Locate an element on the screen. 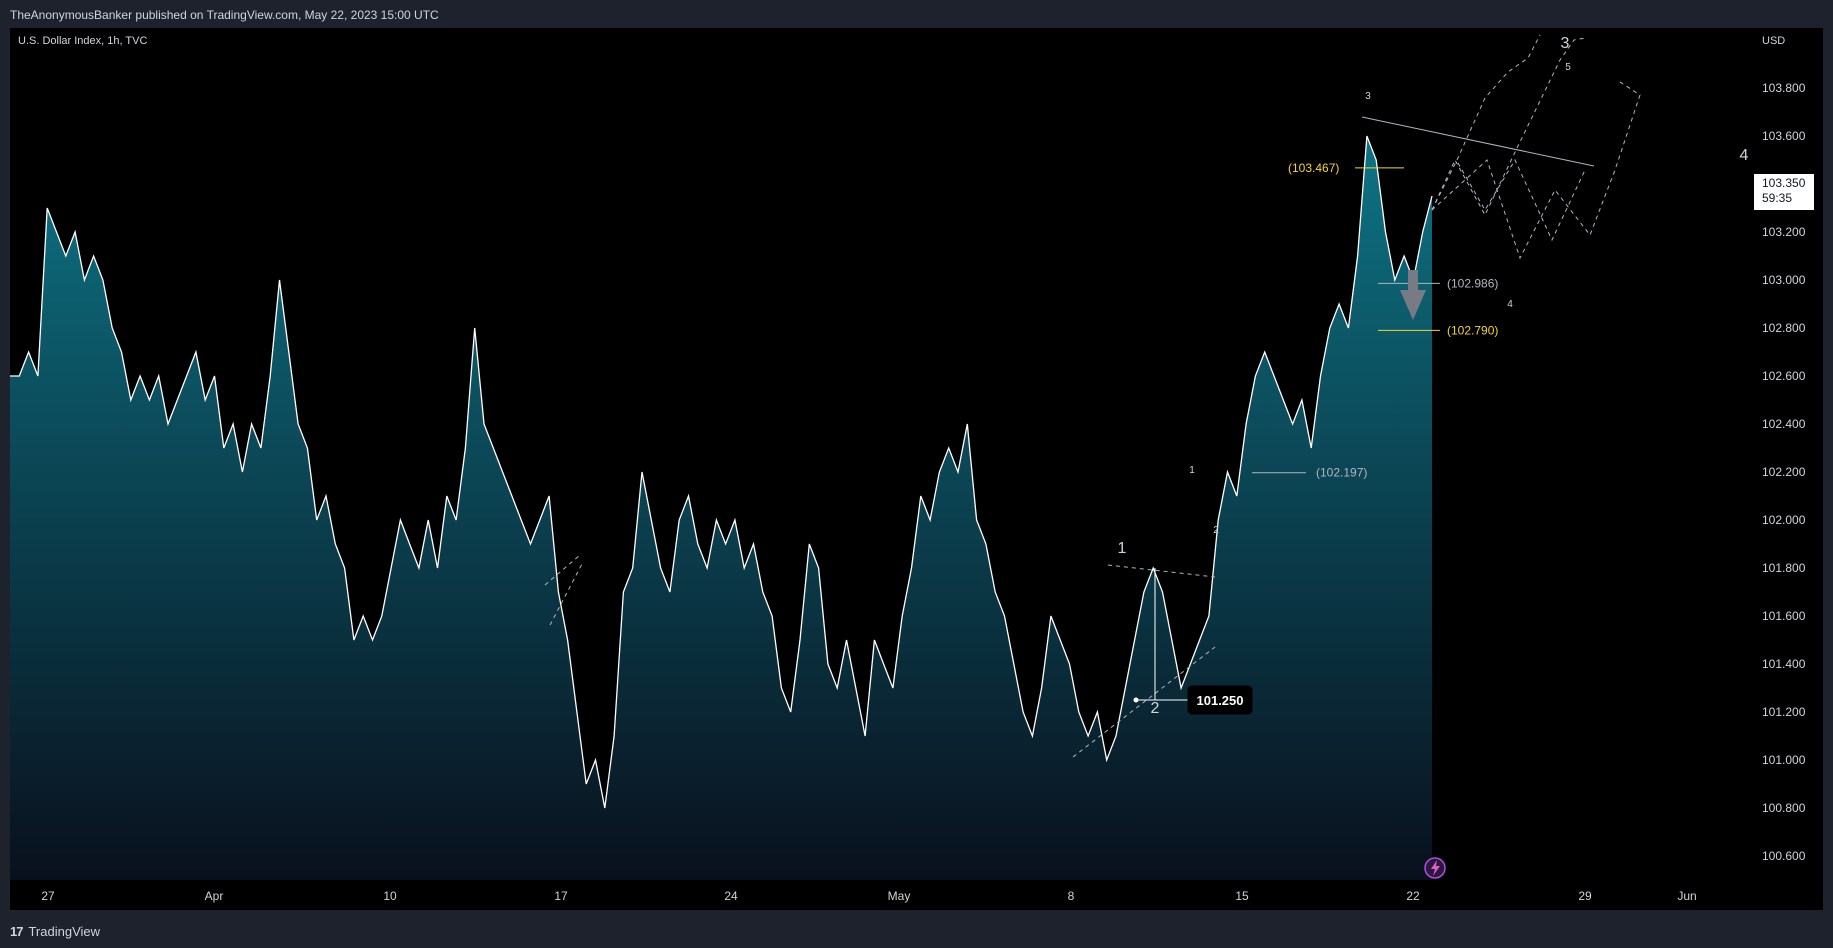 The width and height of the screenshot is (1833, 948). y-tick-label: 101.200 is located at coordinates (1784, 712).